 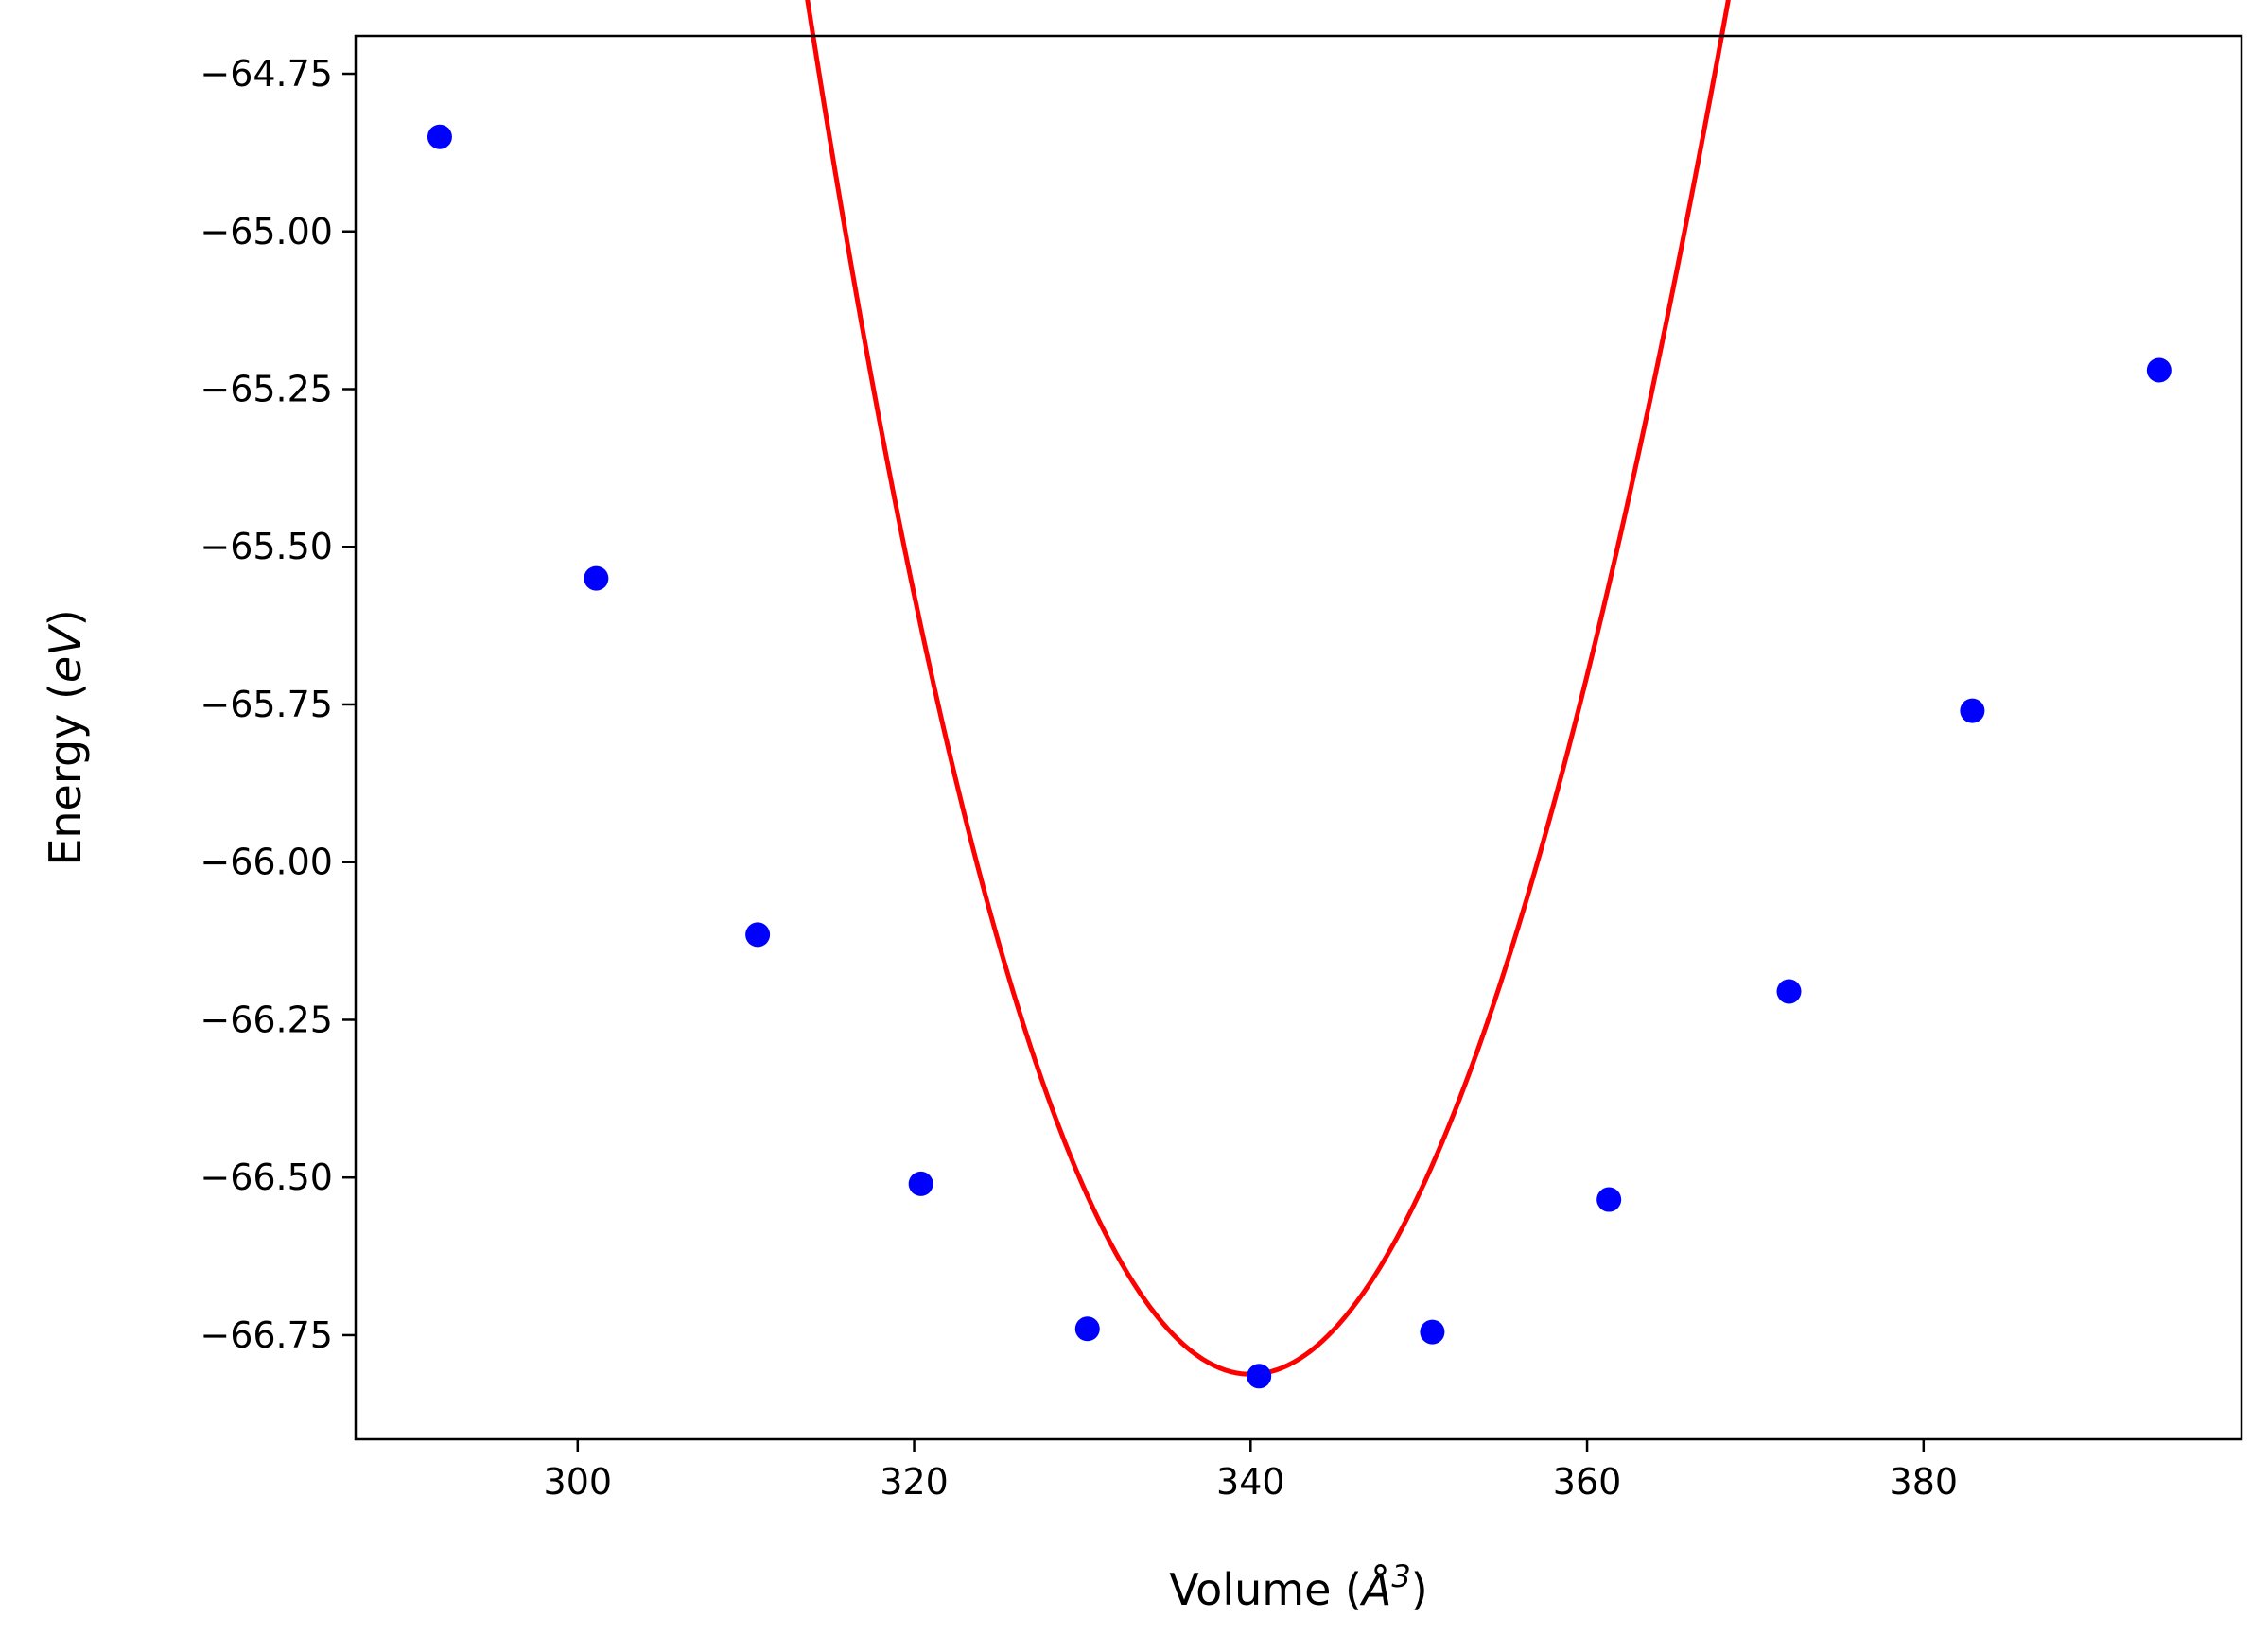 I want to click on x-axis-ticks: 300 320 340 360 380, so click(x=1251, y=1471).